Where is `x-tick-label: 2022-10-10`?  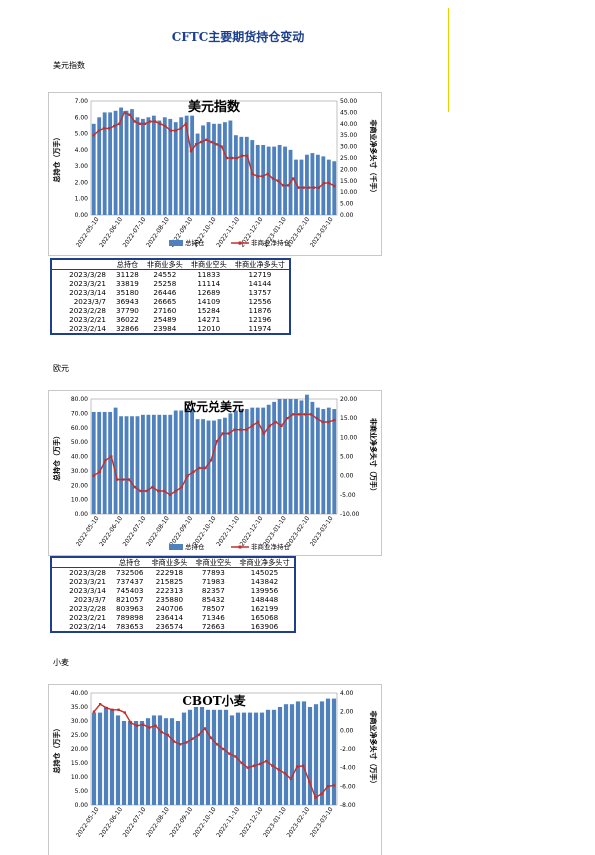
x-tick-label: 2022-10-10 is located at coordinates (205, 822).